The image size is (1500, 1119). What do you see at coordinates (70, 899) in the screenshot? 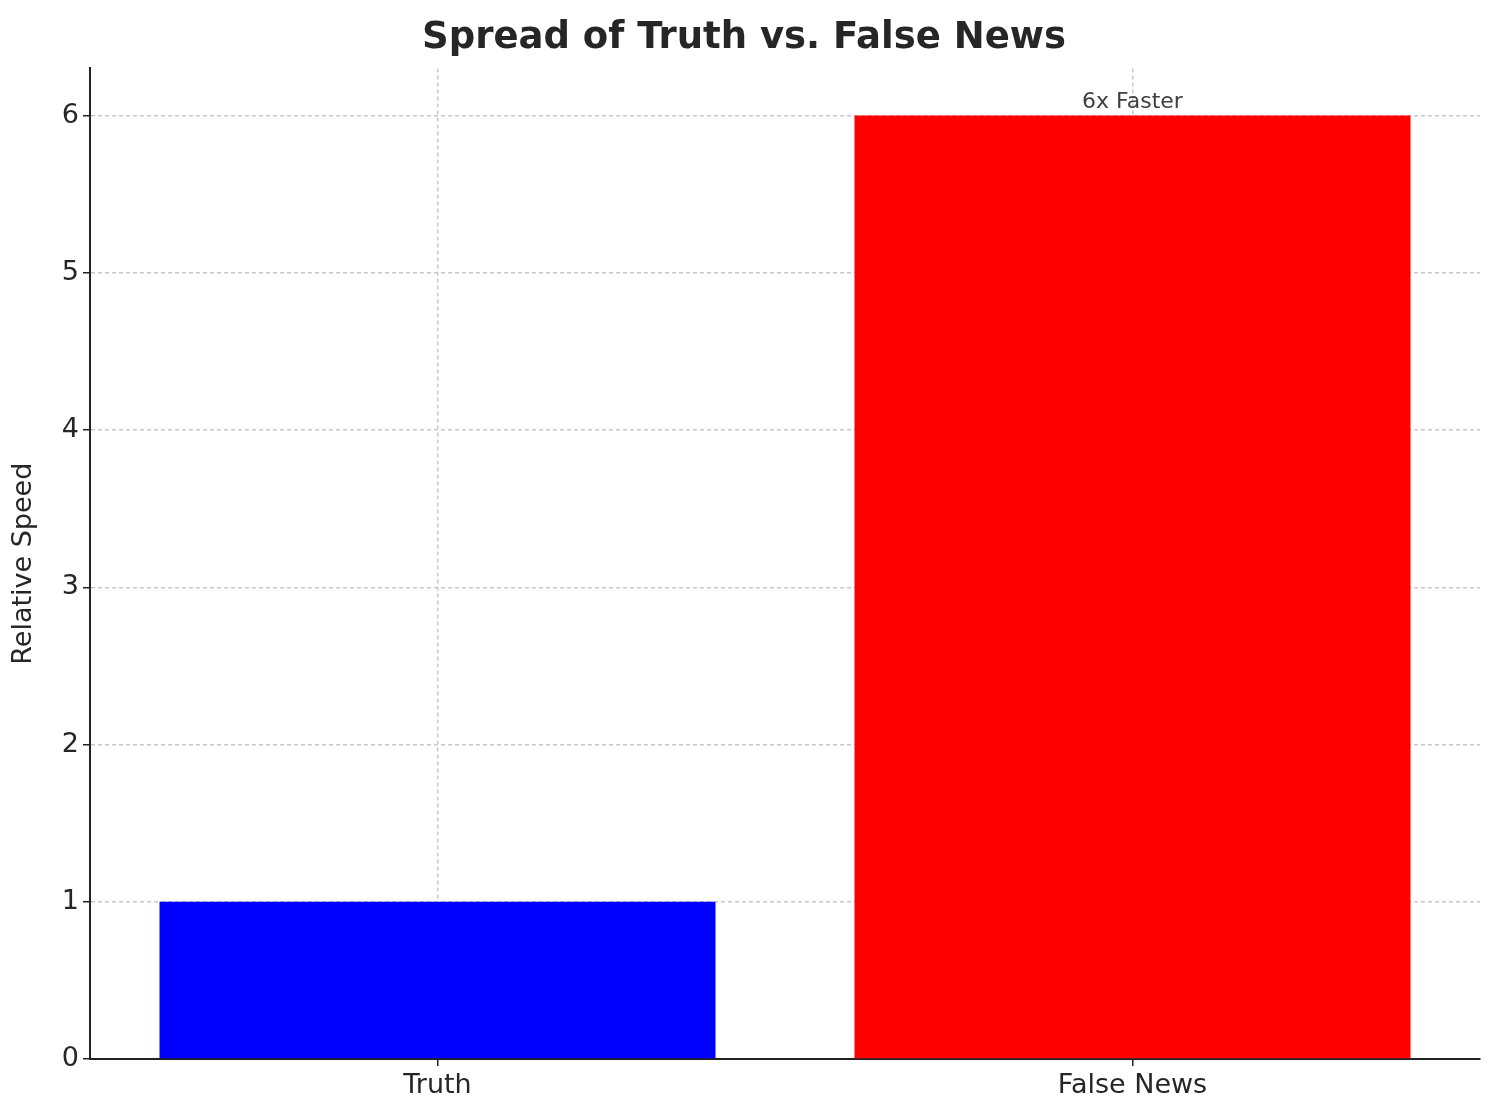
I see `y-tick-label: 1` at bounding box center [70, 899].